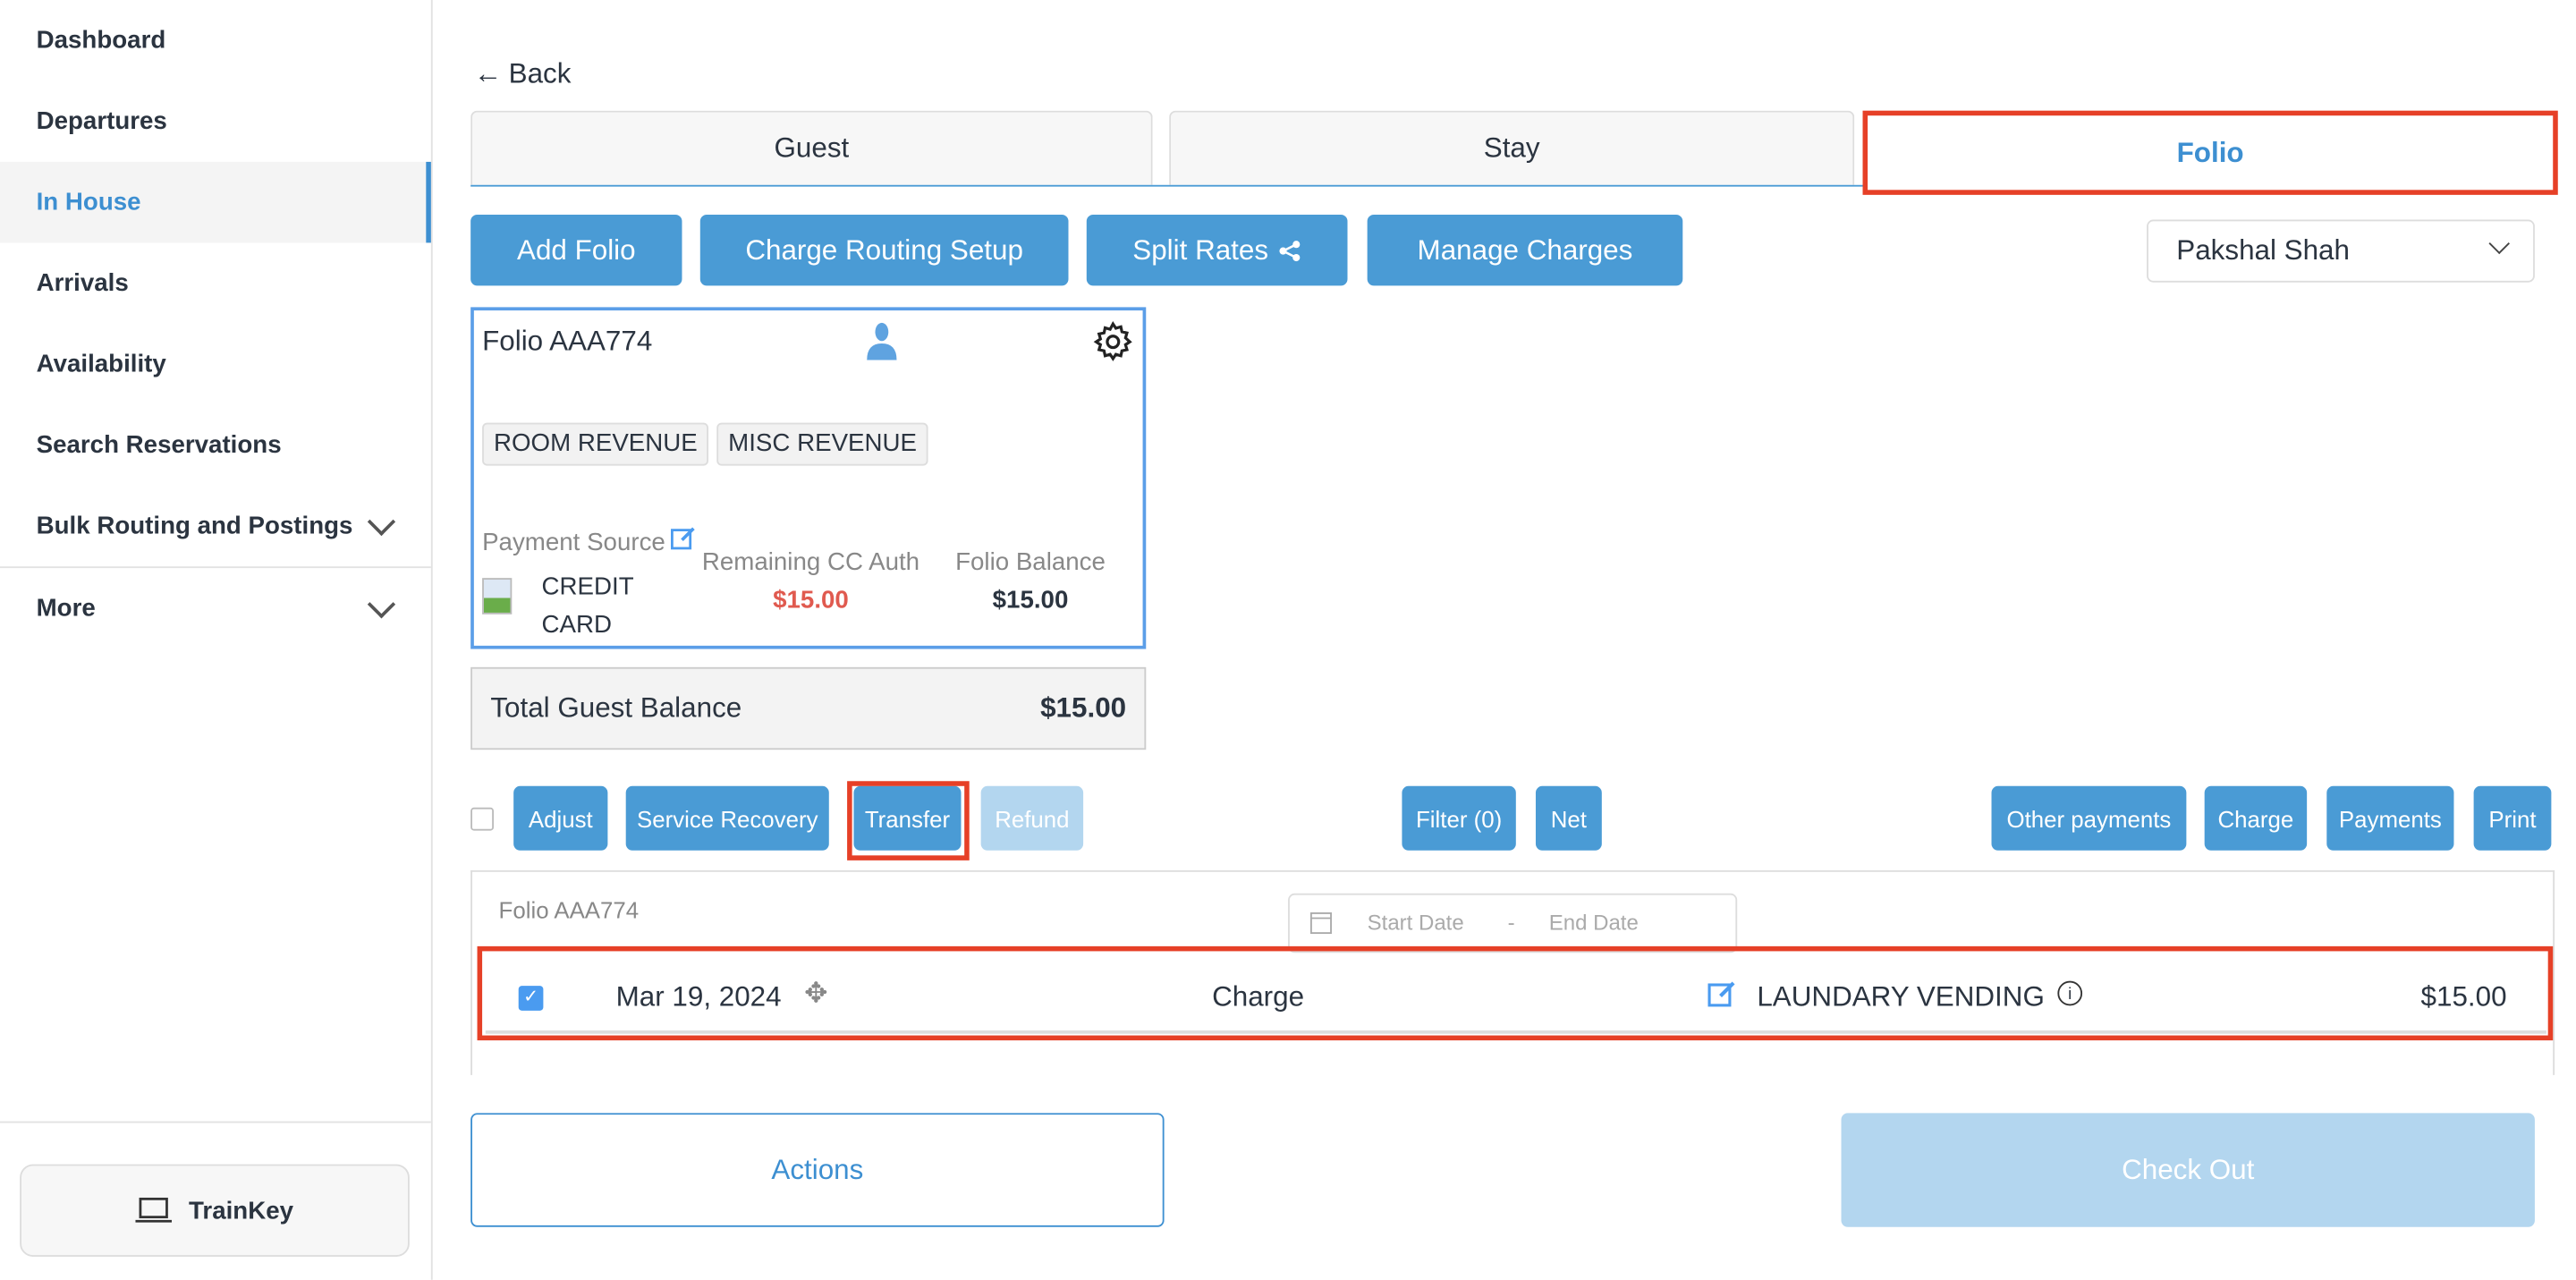  Describe the element at coordinates (1593, 922) in the screenshot. I see `end-date-input: End Date` at that location.